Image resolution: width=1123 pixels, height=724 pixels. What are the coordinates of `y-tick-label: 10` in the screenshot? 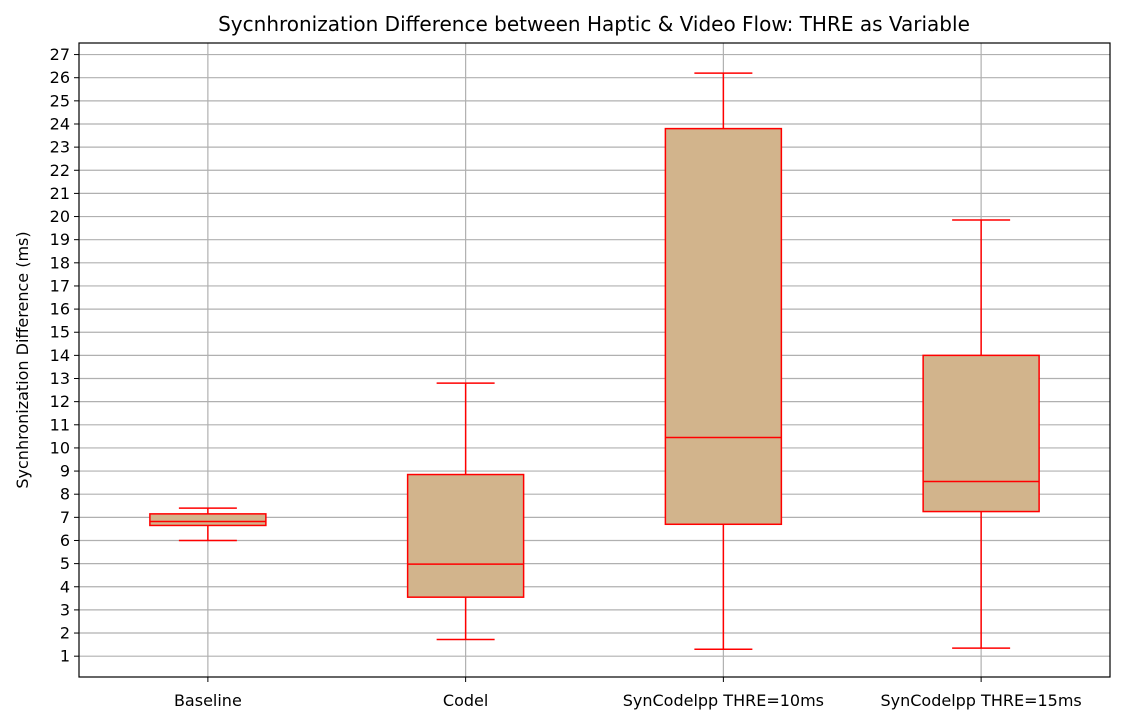 It's located at (60, 447).